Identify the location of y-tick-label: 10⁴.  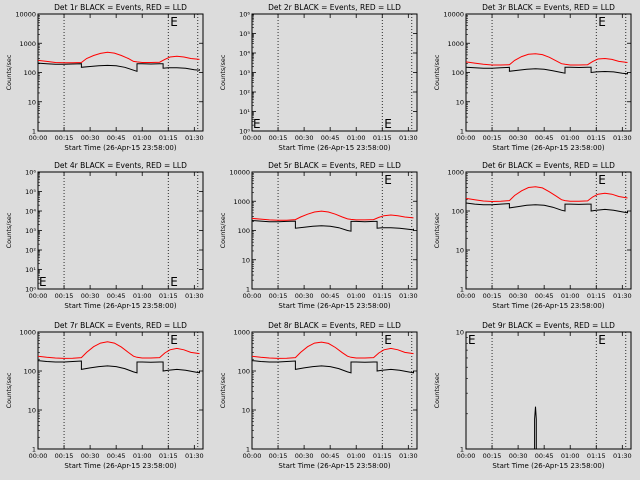
(30, 212).